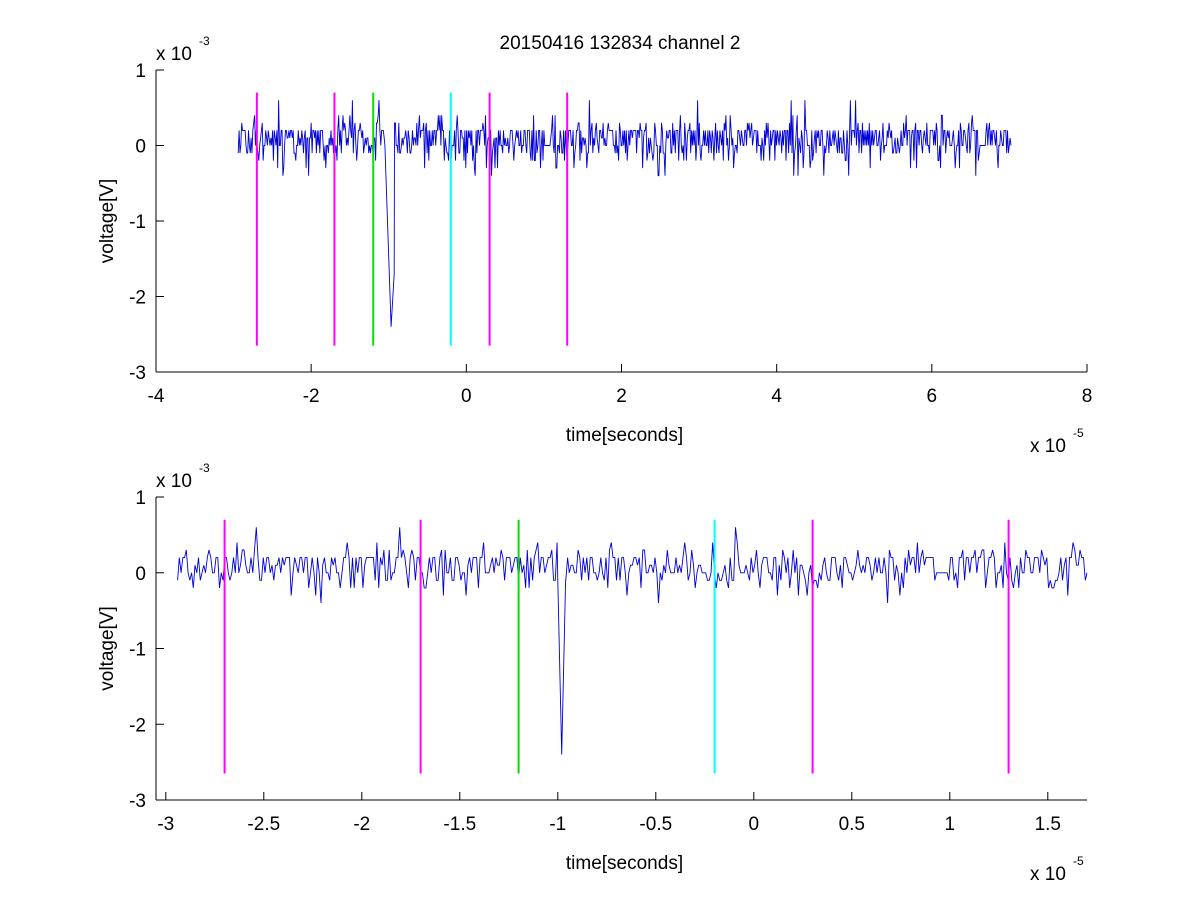 The width and height of the screenshot is (1200, 901). What do you see at coordinates (1048, 824) in the screenshot?
I see `x-tick-label: 1.5` at bounding box center [1048, 824].